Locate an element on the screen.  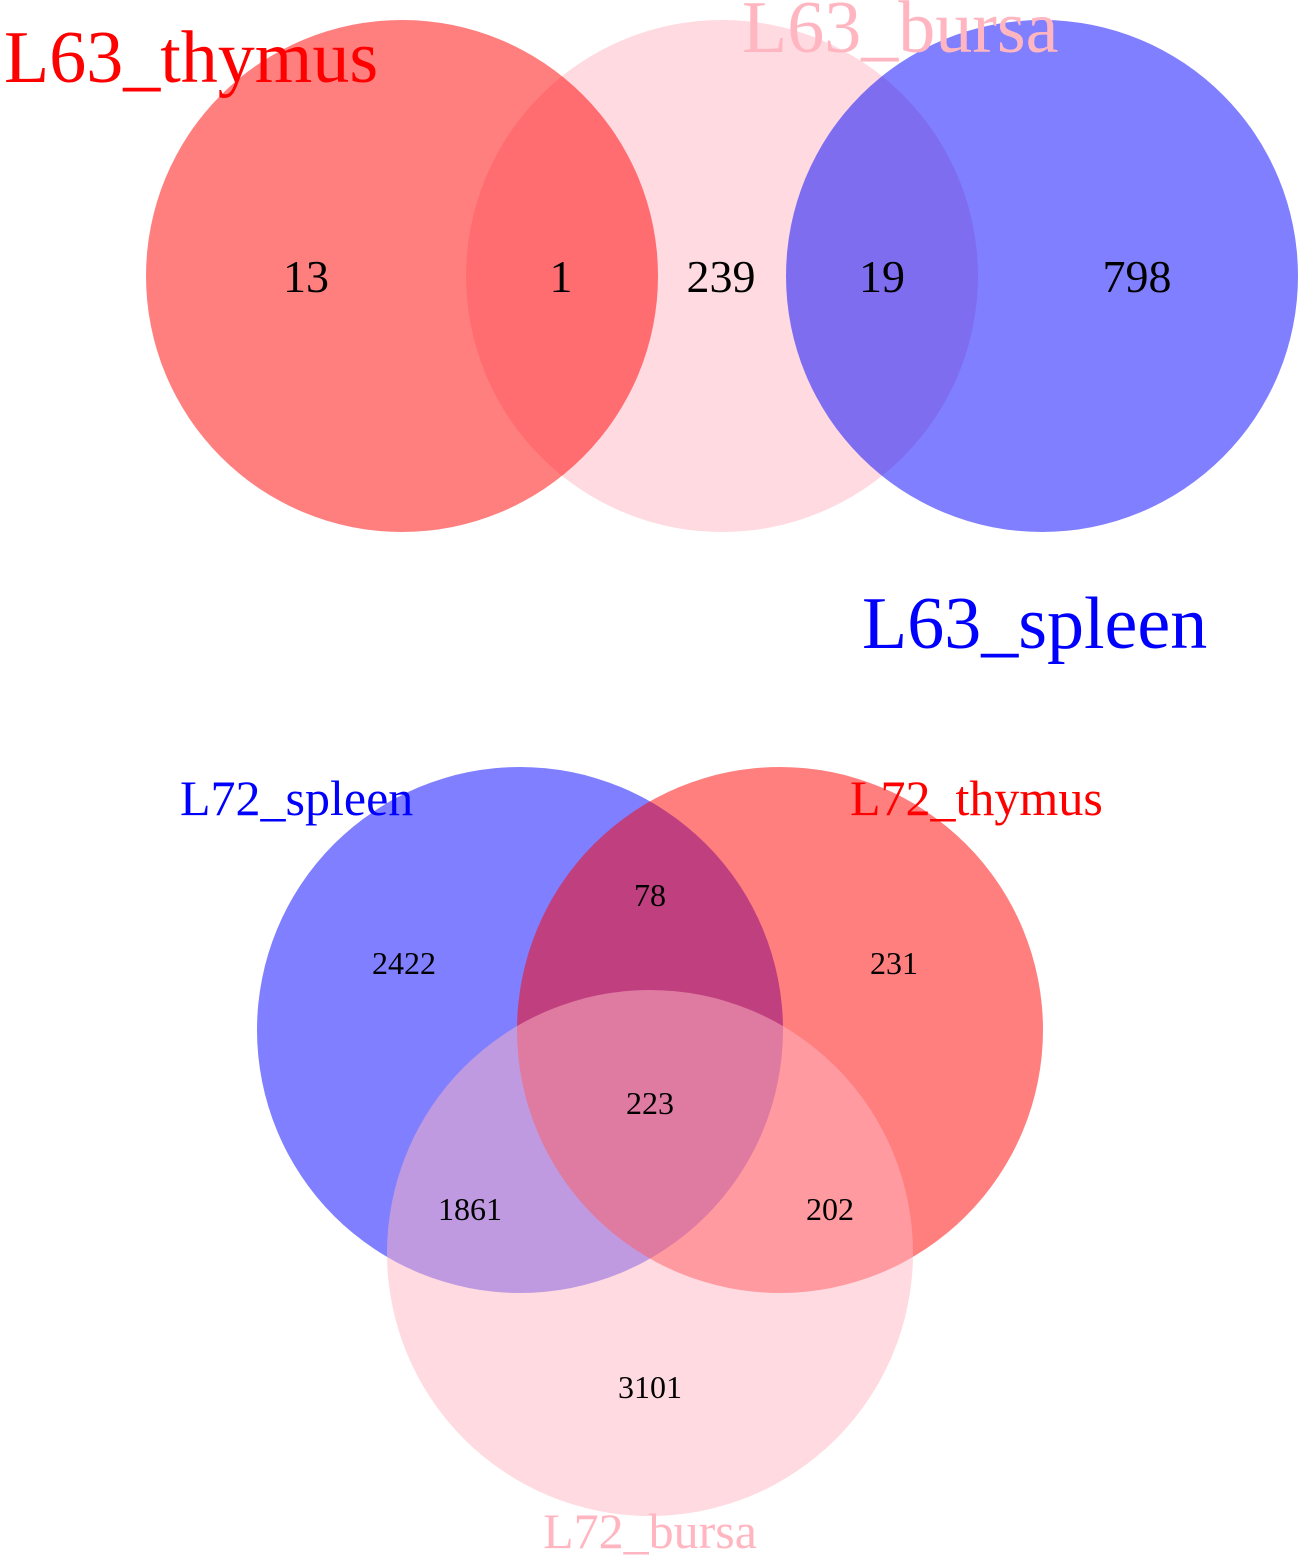
l63-bursa-label: L63_bursa is located at coordinates (900, 34).